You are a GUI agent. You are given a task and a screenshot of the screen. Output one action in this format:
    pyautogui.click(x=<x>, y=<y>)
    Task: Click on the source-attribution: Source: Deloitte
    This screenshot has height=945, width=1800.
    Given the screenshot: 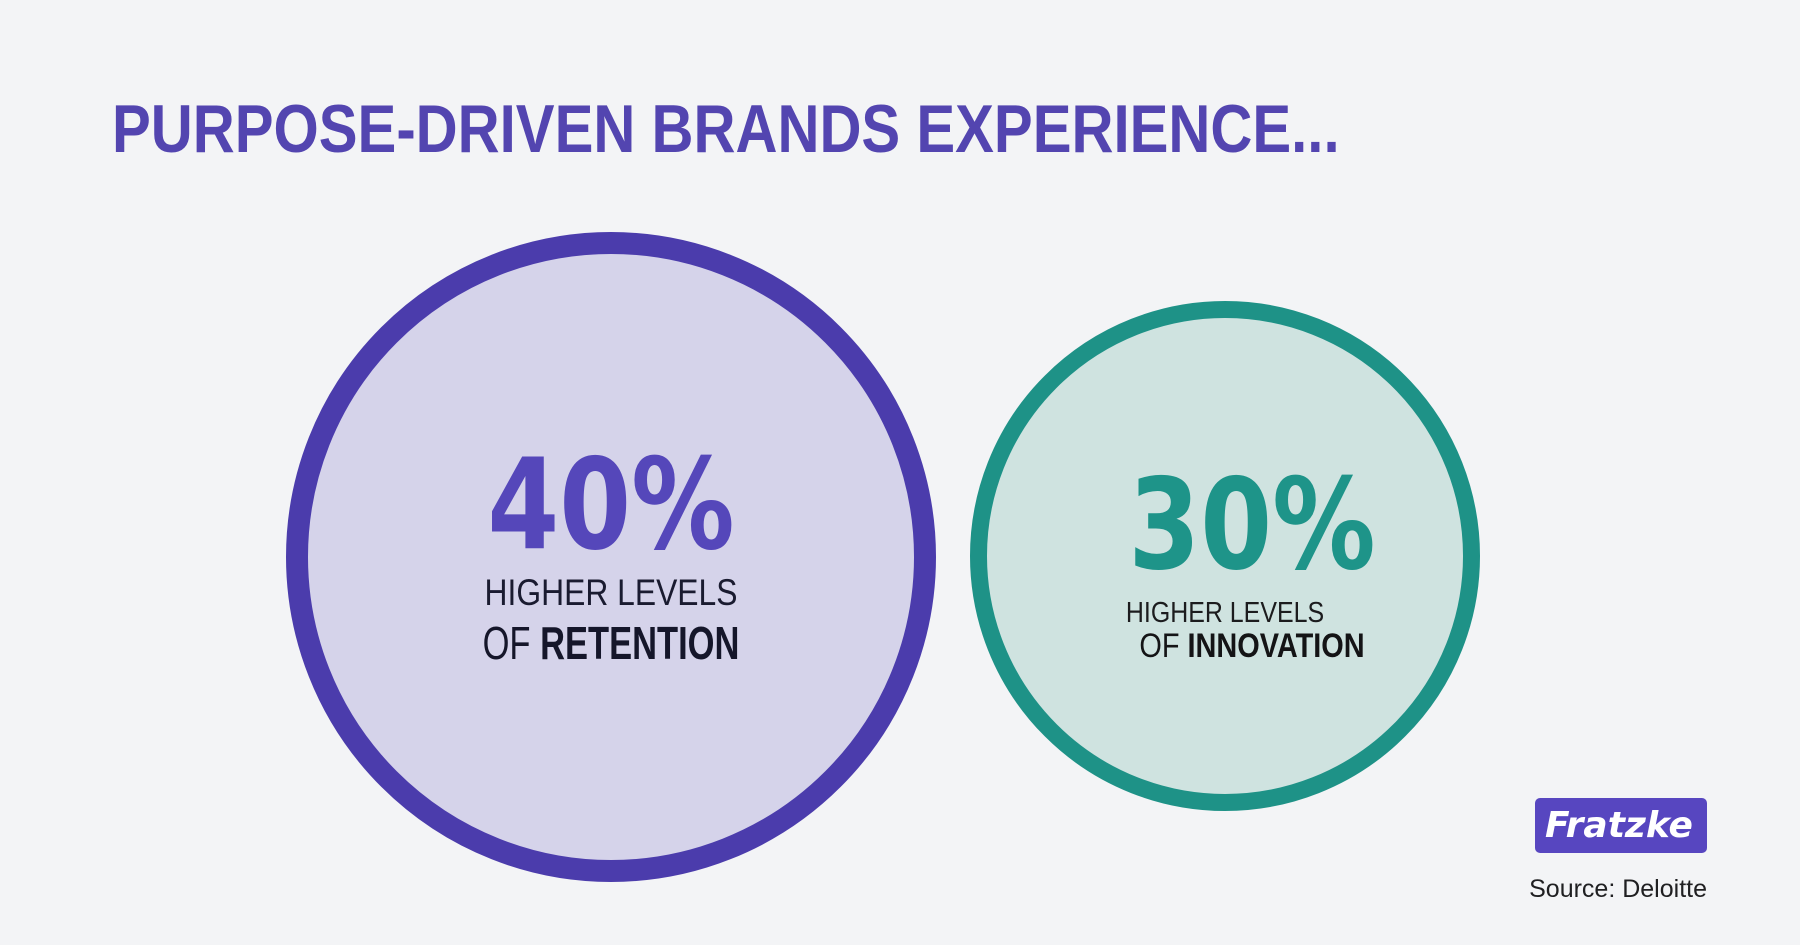 What is the action you would take?
    pyautogui.click(x=1618, y=889)
    